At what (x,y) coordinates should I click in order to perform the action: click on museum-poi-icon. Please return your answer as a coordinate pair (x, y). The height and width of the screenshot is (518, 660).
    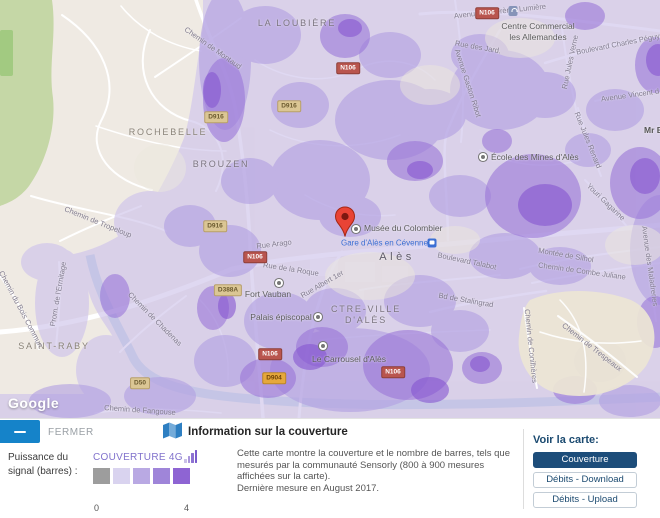
    Looking at the image, I should click on (356, 229).